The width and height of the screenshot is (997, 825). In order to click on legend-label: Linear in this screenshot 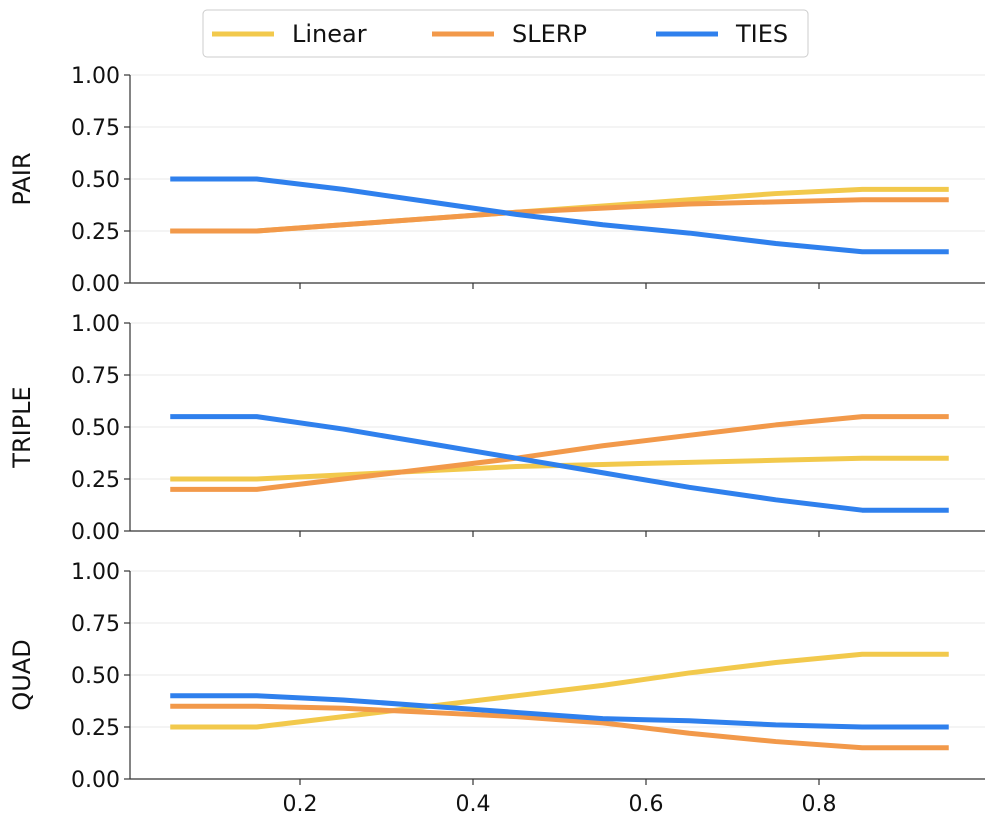, I will do `click(329, 34)`.